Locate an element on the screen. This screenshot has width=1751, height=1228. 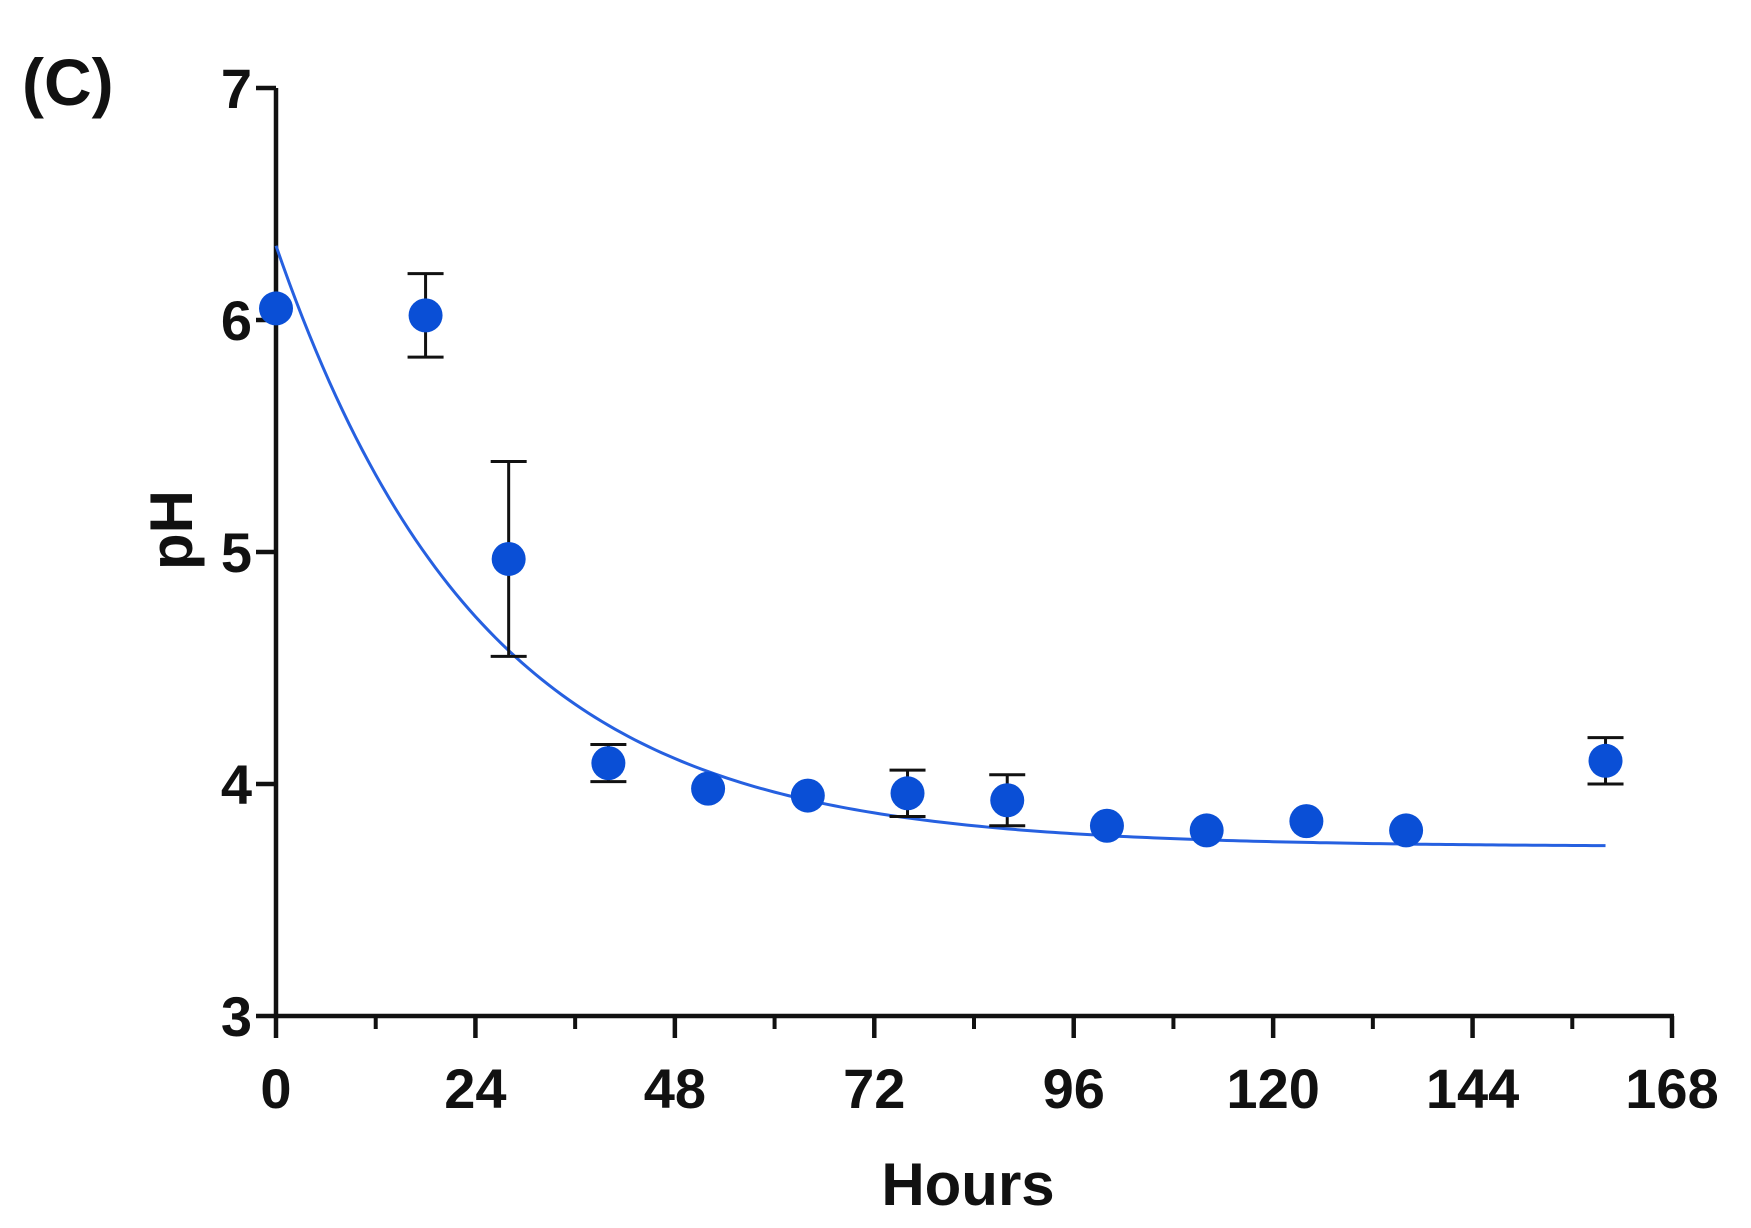
x-tick-label: 48 is located at coordinates (675, 1088).